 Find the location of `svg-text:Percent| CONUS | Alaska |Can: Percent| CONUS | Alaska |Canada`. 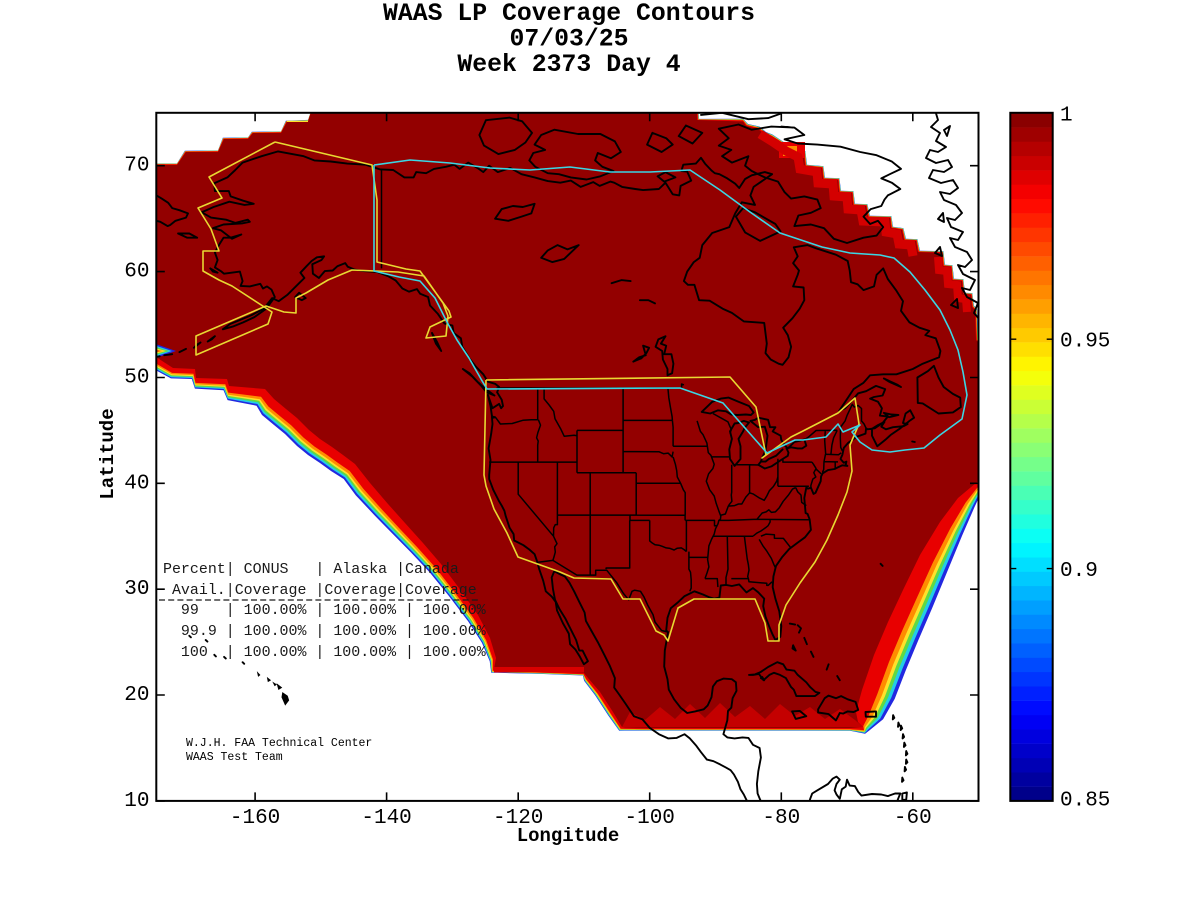

svg-text:Percent| CONUS | Alaska |Can: Percent| CONUS | Alaska |Canada is located at coordinates (311, 570).